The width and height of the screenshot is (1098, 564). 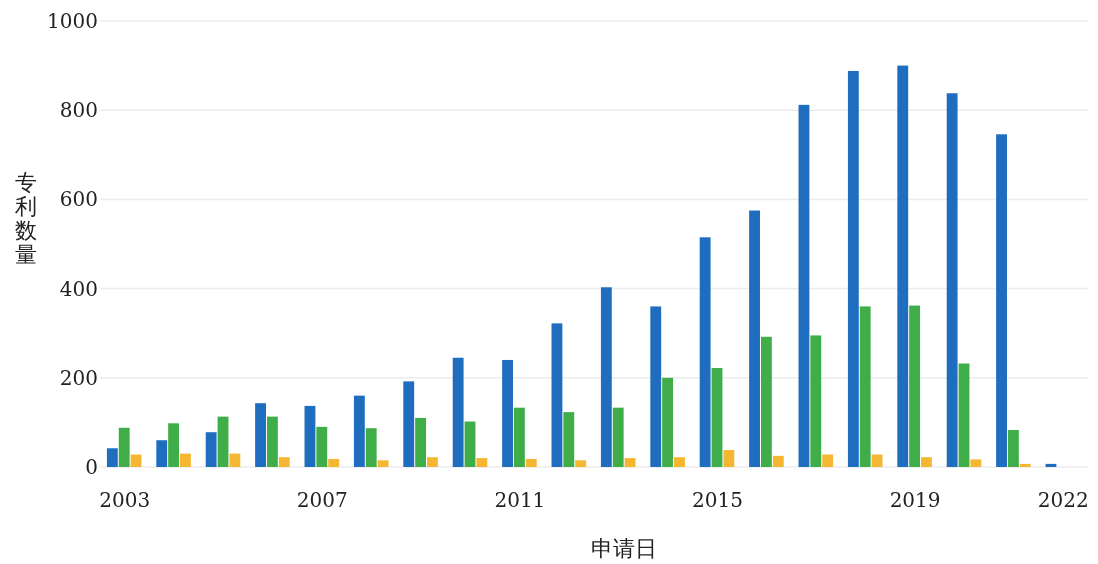 What do you see at coordinates (78, 288) in the screenshot?
I see `y-tick-label: 400` at bounding box center [78, 288].